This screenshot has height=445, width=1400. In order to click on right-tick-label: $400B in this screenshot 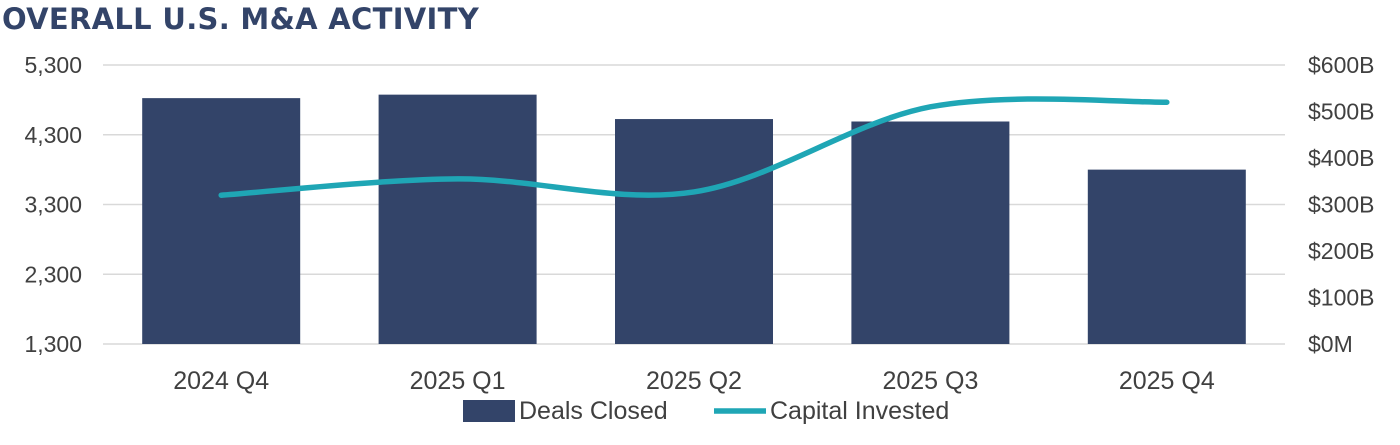, I will do `click(1341, 158)`.